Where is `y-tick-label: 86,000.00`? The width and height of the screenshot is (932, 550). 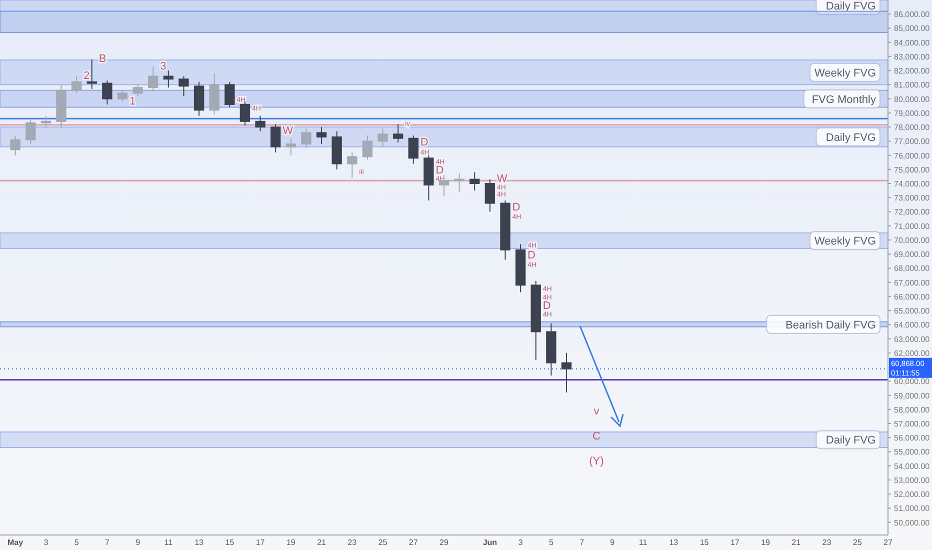 y-tick-label: 86,000.00 is located at coordinates (912, 15).